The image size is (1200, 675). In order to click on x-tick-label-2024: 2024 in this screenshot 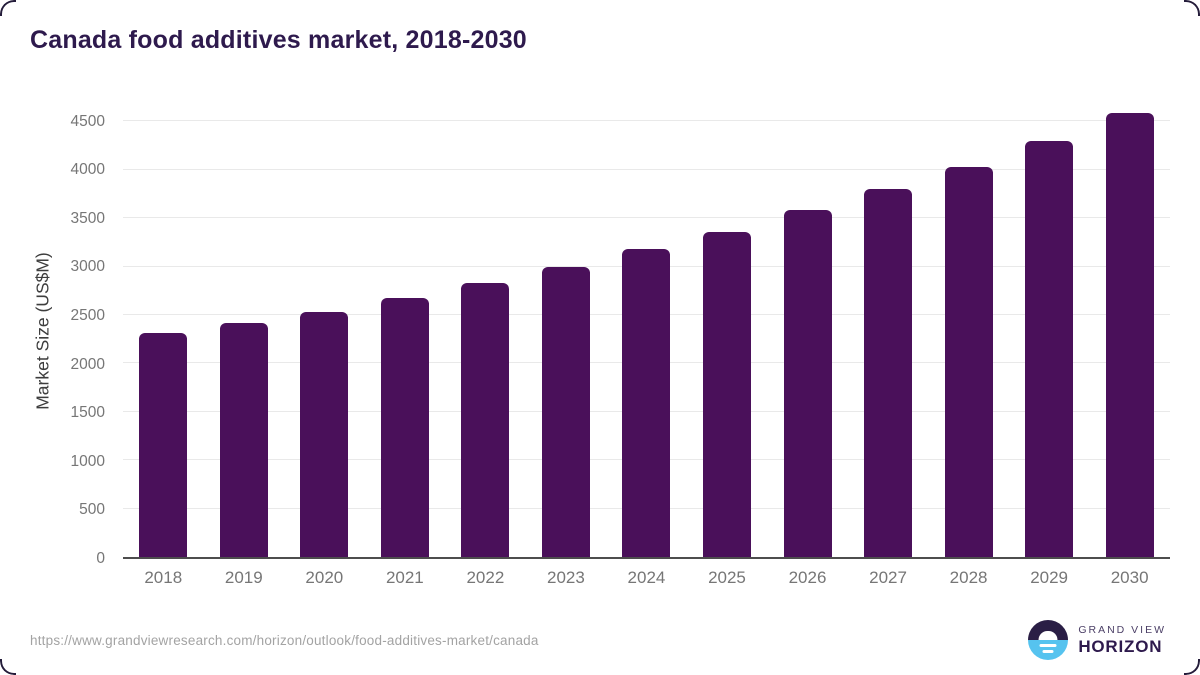, I will do `click(646, 577)`.